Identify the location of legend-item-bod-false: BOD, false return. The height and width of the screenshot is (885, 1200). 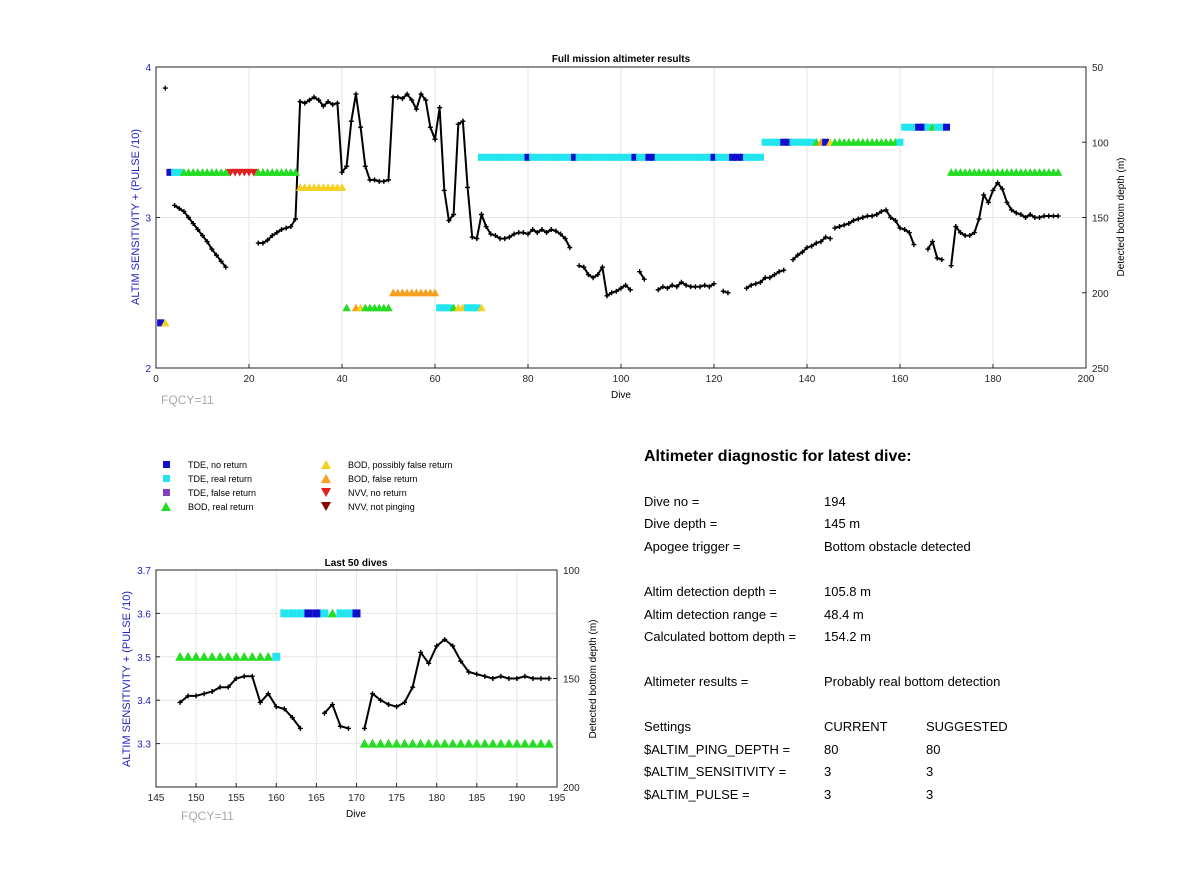
(369, 478).